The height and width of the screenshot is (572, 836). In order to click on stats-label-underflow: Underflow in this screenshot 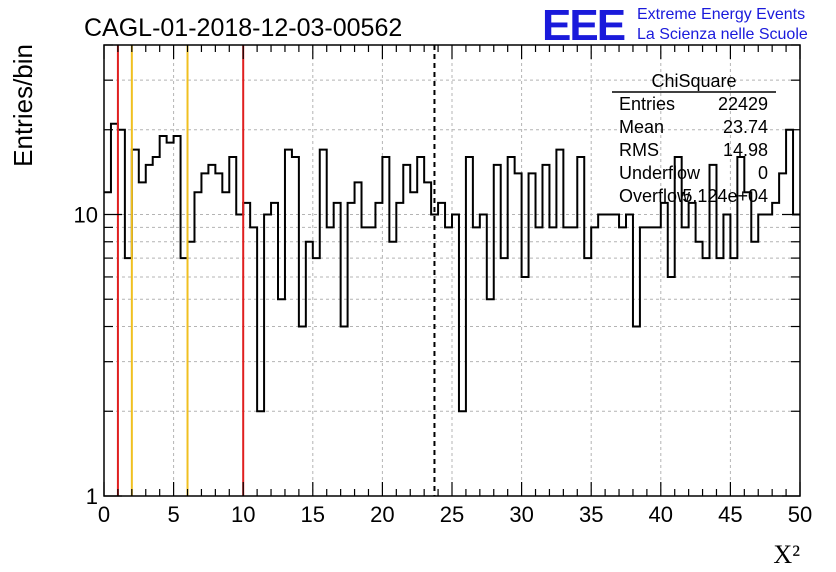, I will do `click(660, 173)`.